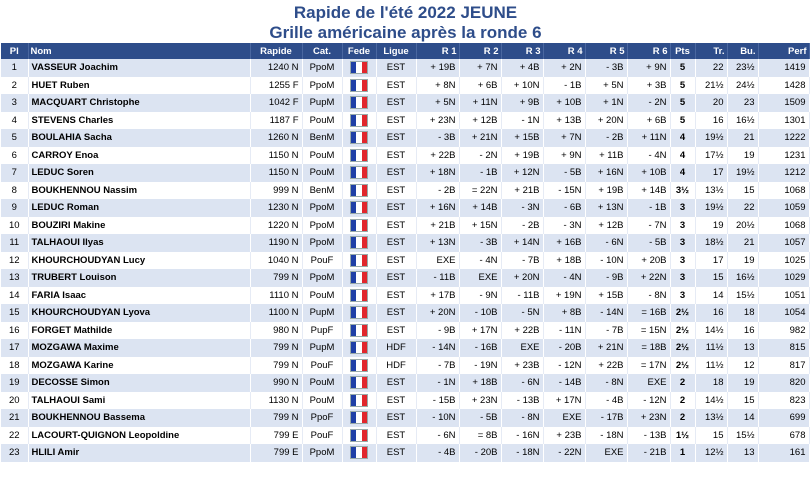  What do you see at coordinates (649, 435) in the screenshot?
I see `round-result-cell: - 13B` at bounding box center [649, 435].